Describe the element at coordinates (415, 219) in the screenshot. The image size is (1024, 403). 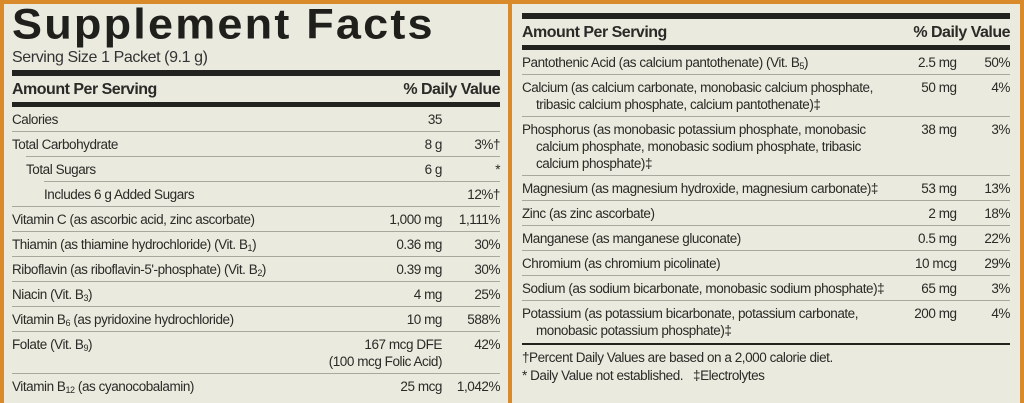
I see `amount-value: 1,000 mg` at that location.